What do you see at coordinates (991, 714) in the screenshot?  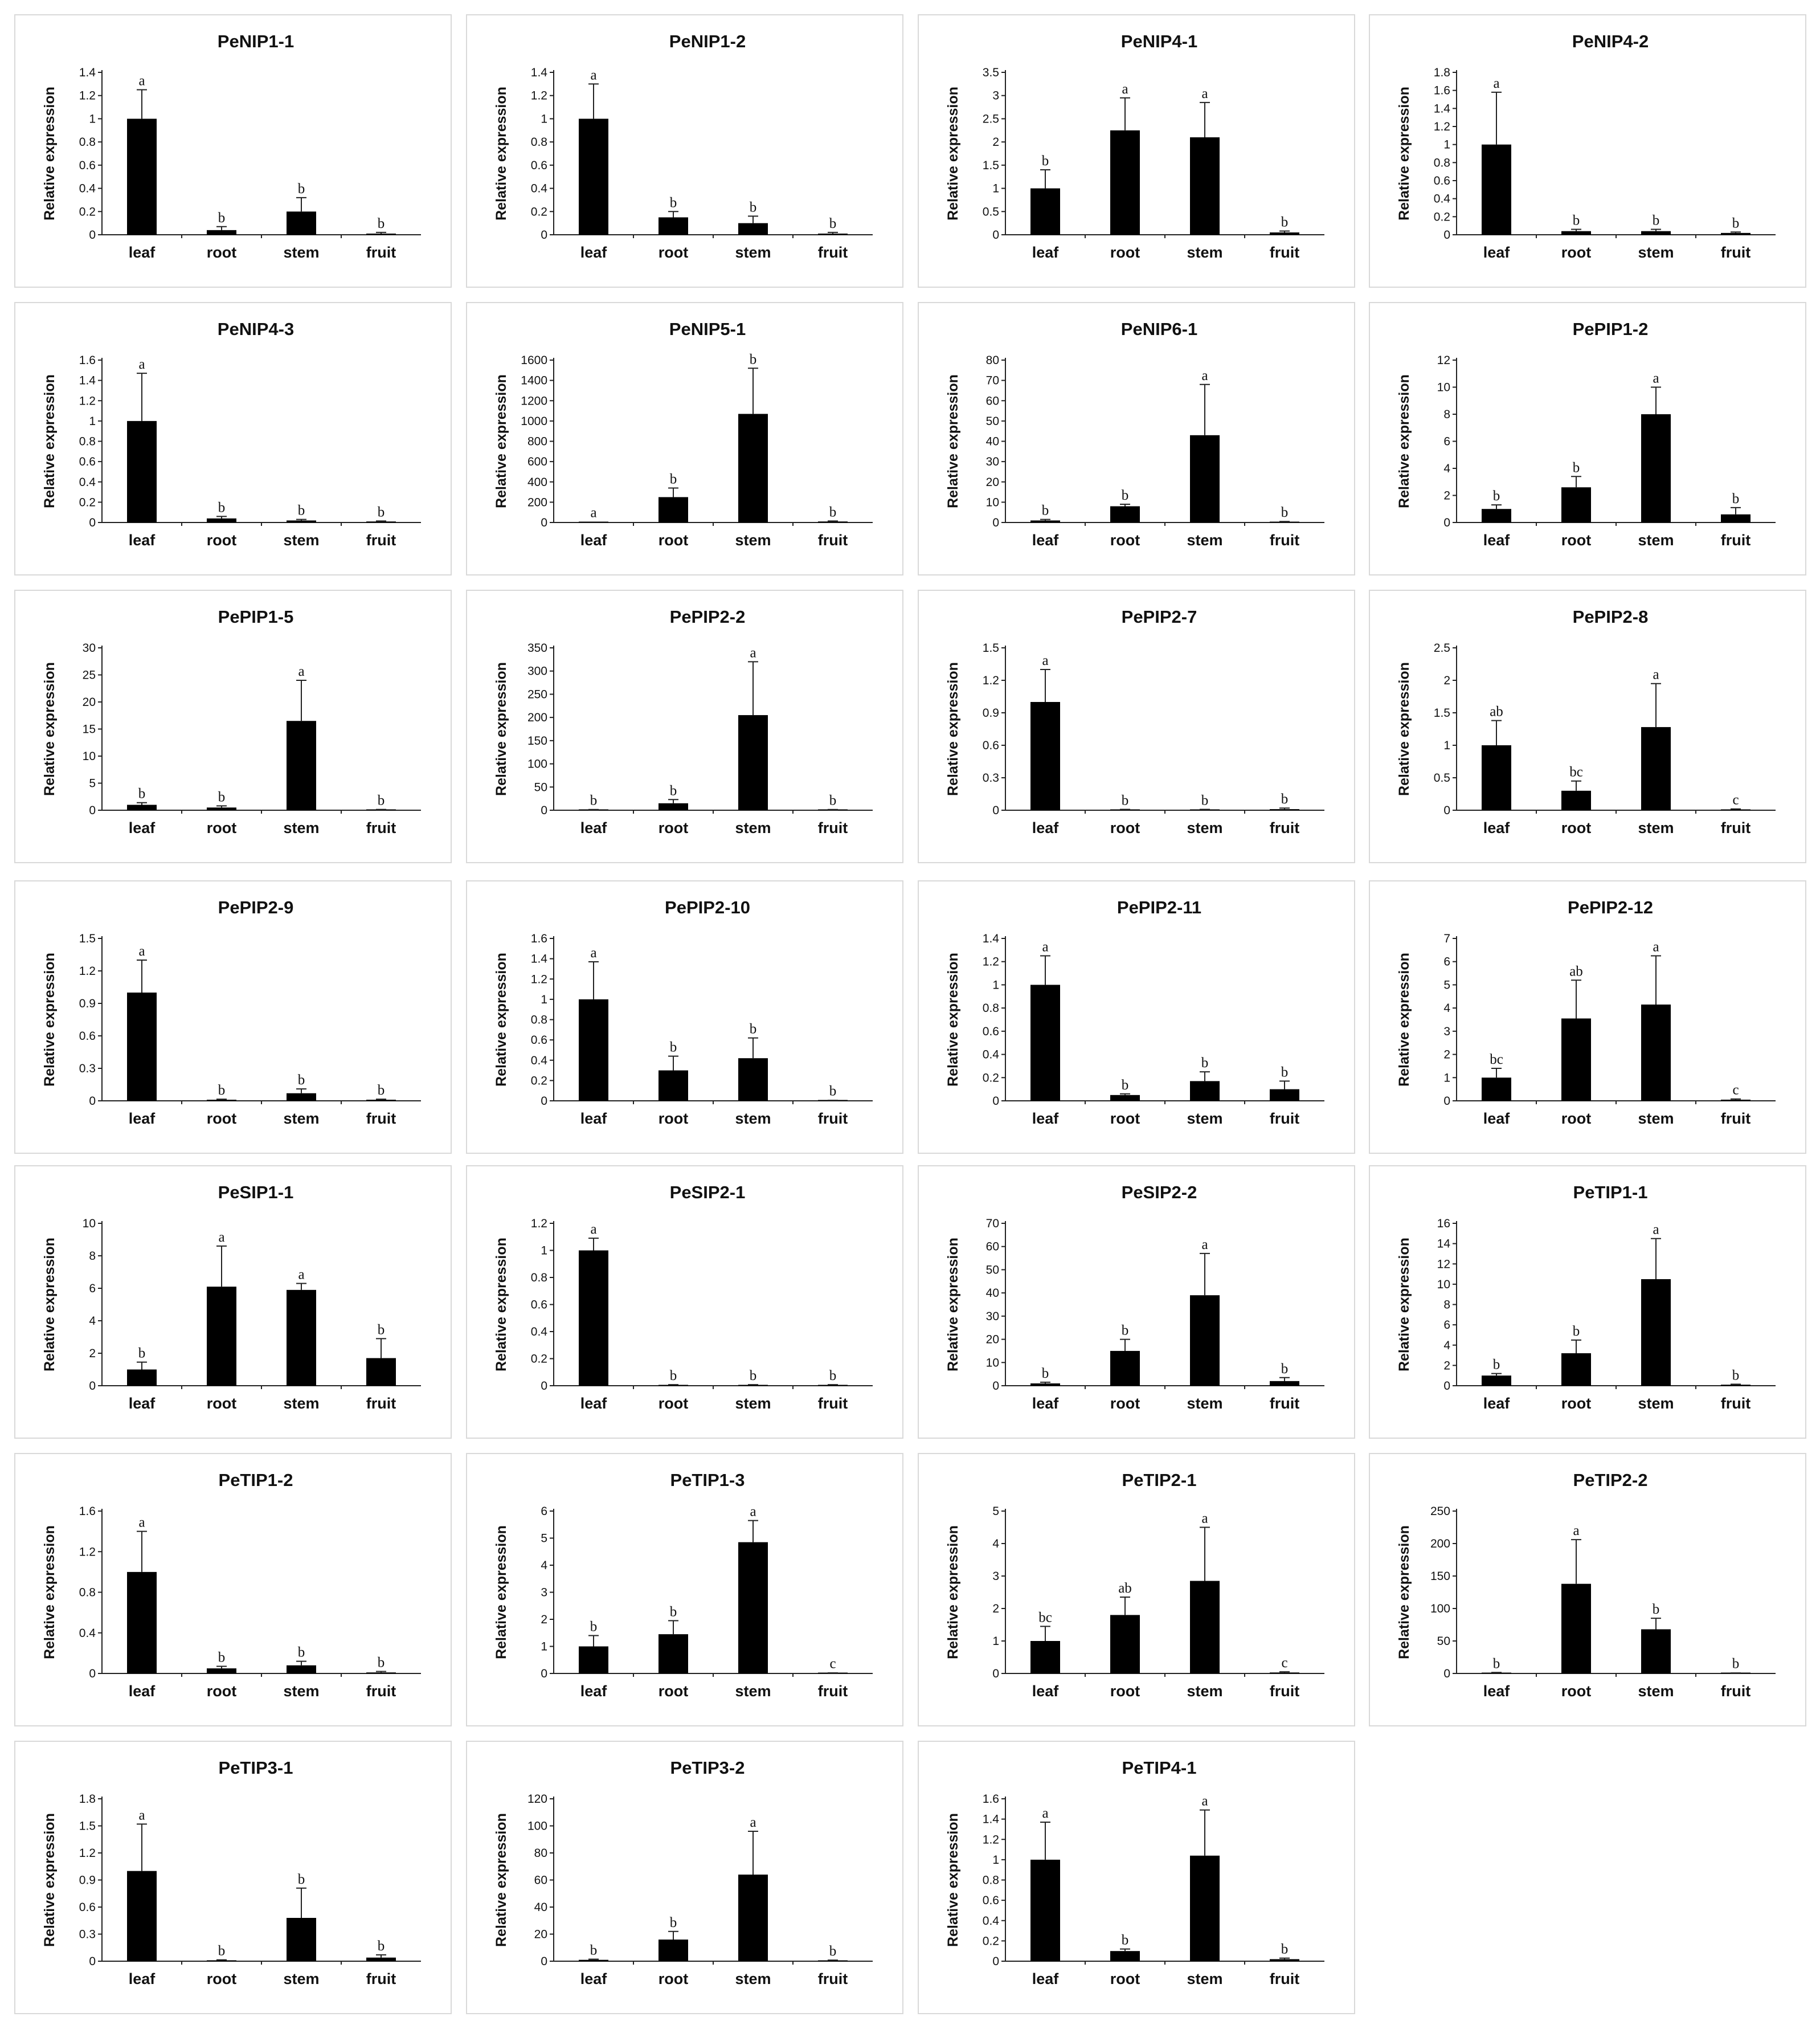 I see `y-tick-label: 0.9` at bounding box center [991, 714].